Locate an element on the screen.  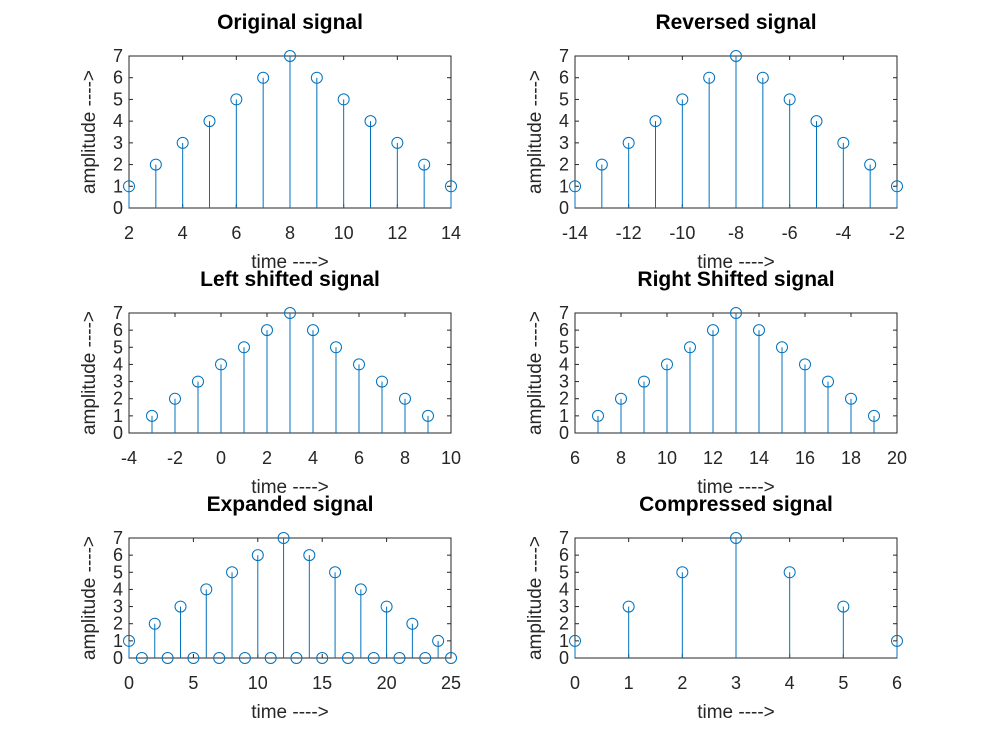
y-tick-label: 6 is located at coordinates (118, 78).